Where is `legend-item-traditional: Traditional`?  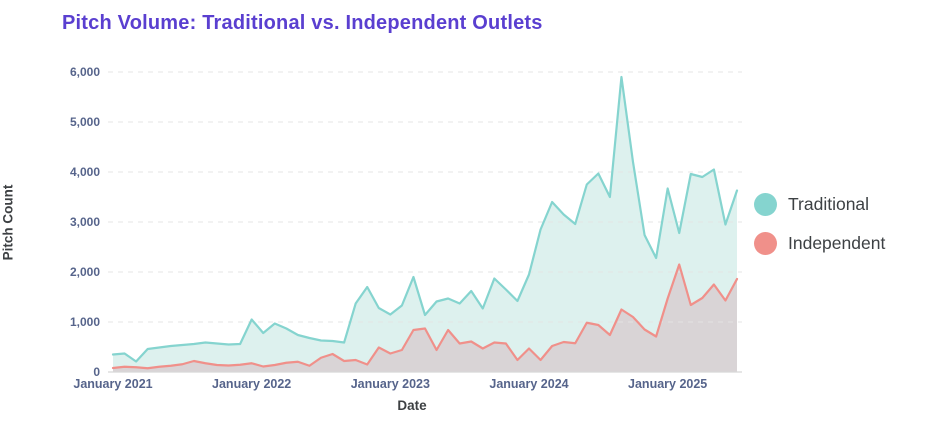
legend-item-traditional: Traditional is located at coordinates (819, 204).